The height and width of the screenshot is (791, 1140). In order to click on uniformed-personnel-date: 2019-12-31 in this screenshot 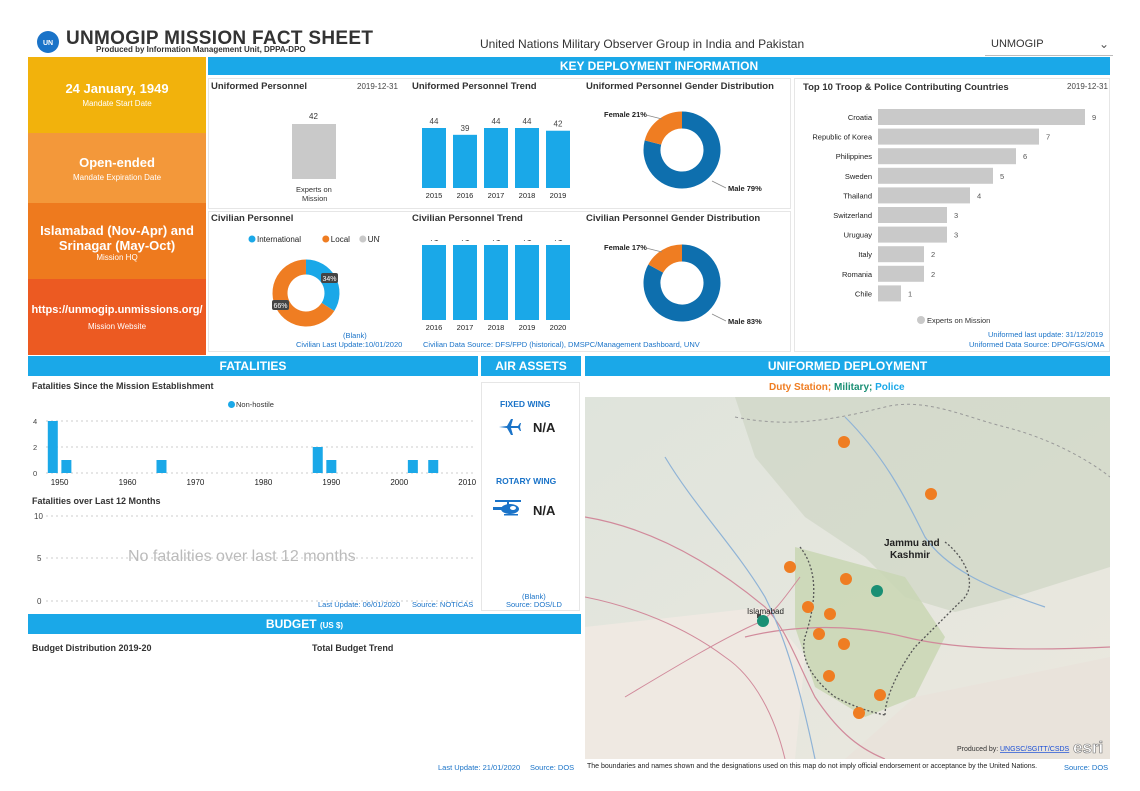, I will do `click(377, 86)`.